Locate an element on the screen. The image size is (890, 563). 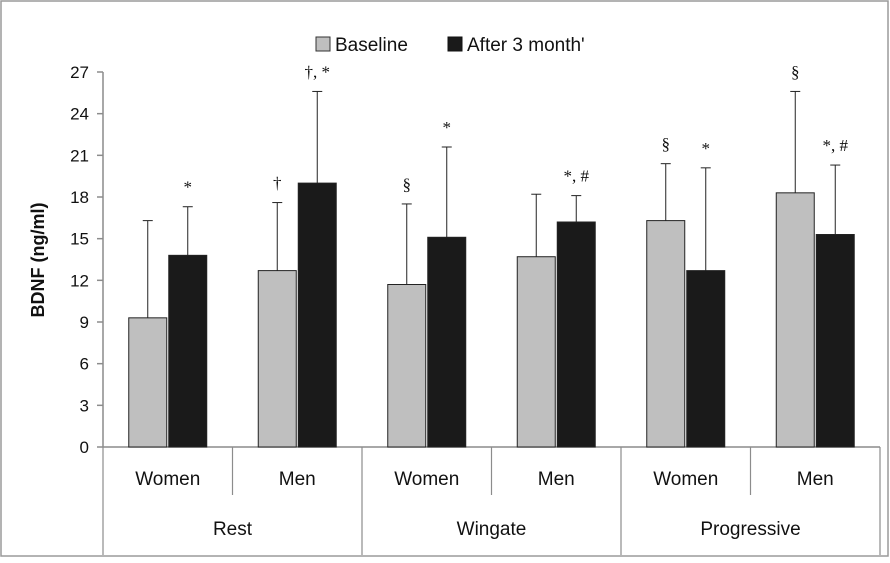
y-tick-label: 9 is located at coordinates (84, 322).